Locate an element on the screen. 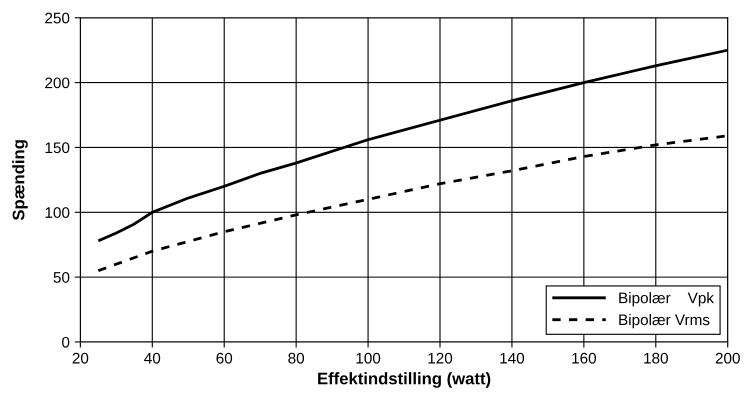 The height and width of the screenshot is (413, 751). y-tick-label: 200 is located at coordinates (57, 82).